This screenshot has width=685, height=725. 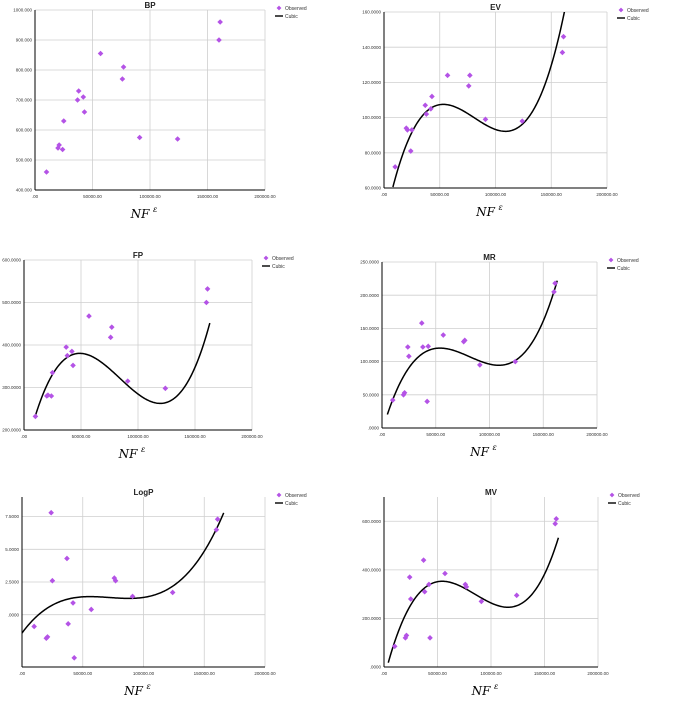 What do you see at coordinates (144, 492) in the screenshot?
I see `chart-title: LogP` at bounding box center [144, 492].